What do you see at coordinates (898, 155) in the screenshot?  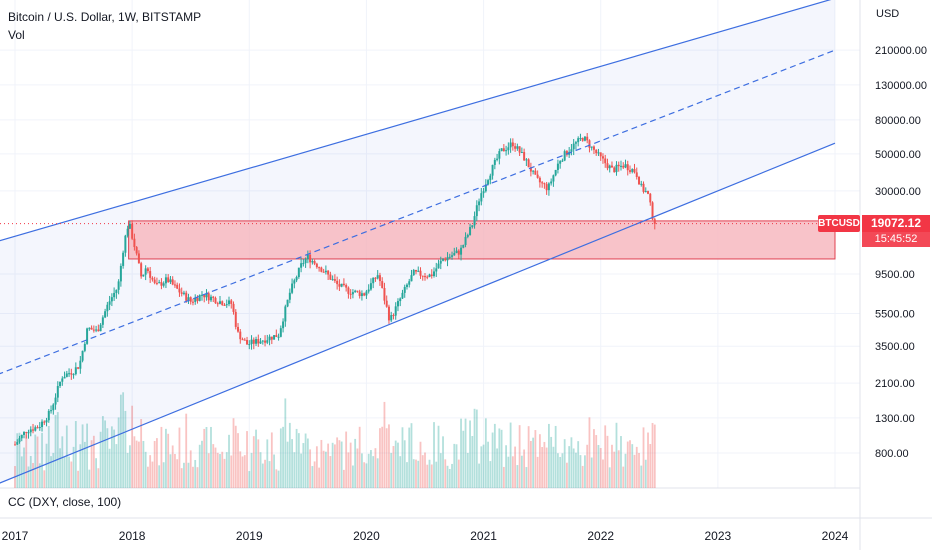 I see `price-tick-label: 50000.00` at bounding box center [898, 155].